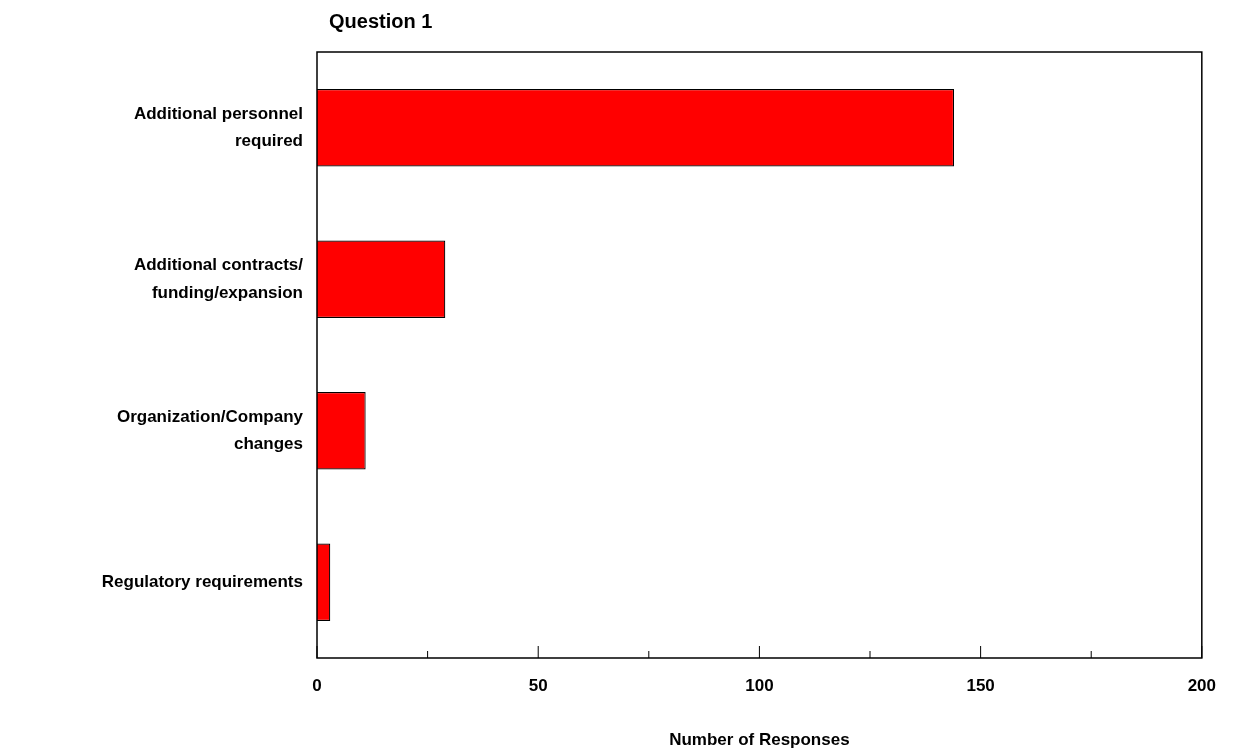 Image resolution: width=1234 pixels, height=755 pixels. Describe the element at coordinates (218, 127) in the screenshot. I see `y-tick-label: Additional personnel required` at that location.